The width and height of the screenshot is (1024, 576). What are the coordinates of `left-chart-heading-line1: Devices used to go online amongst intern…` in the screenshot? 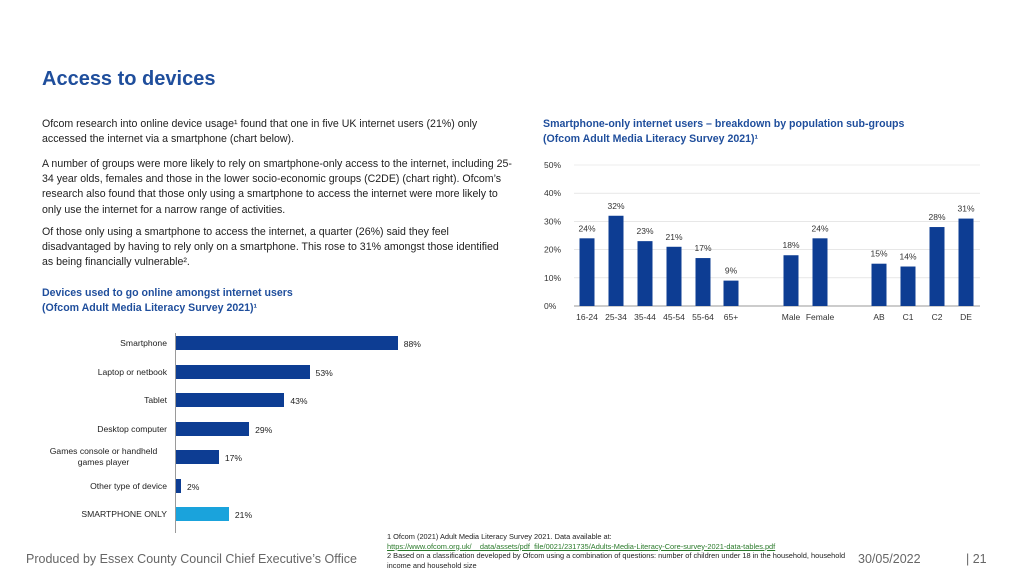 It's located at (167, 293).